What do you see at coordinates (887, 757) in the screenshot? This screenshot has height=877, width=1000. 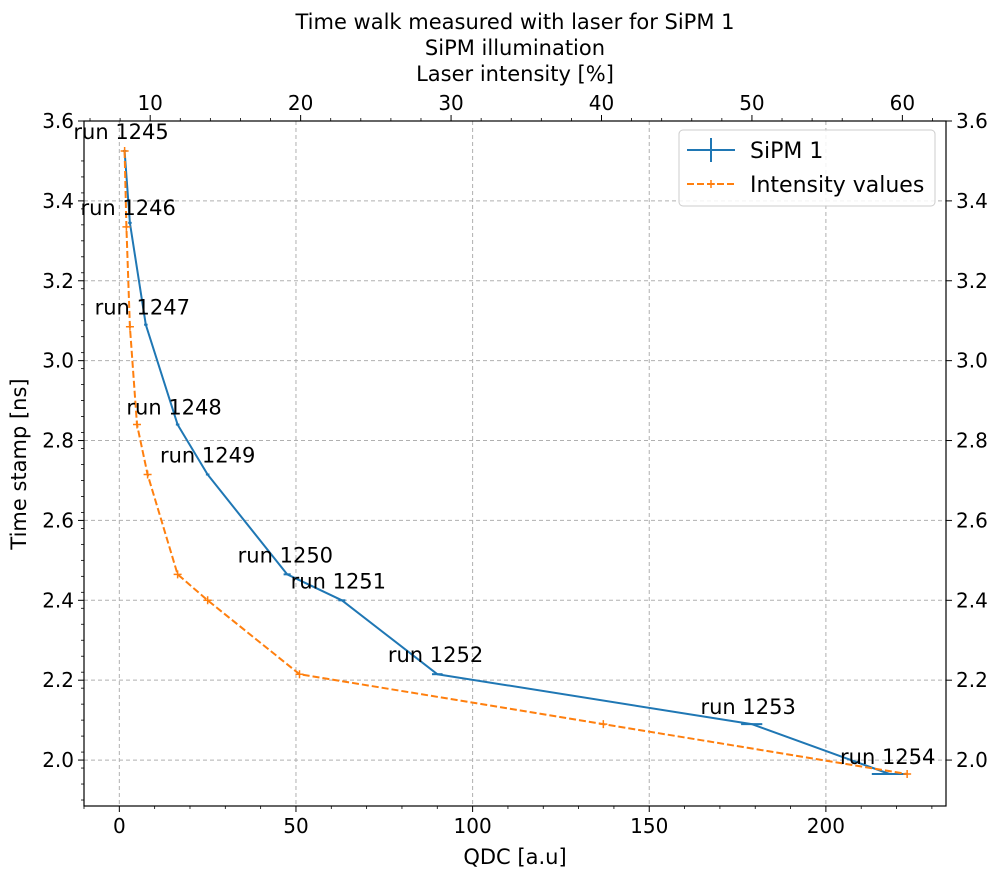 I see `run-label: run 1254` at bounding box center [887, 757].